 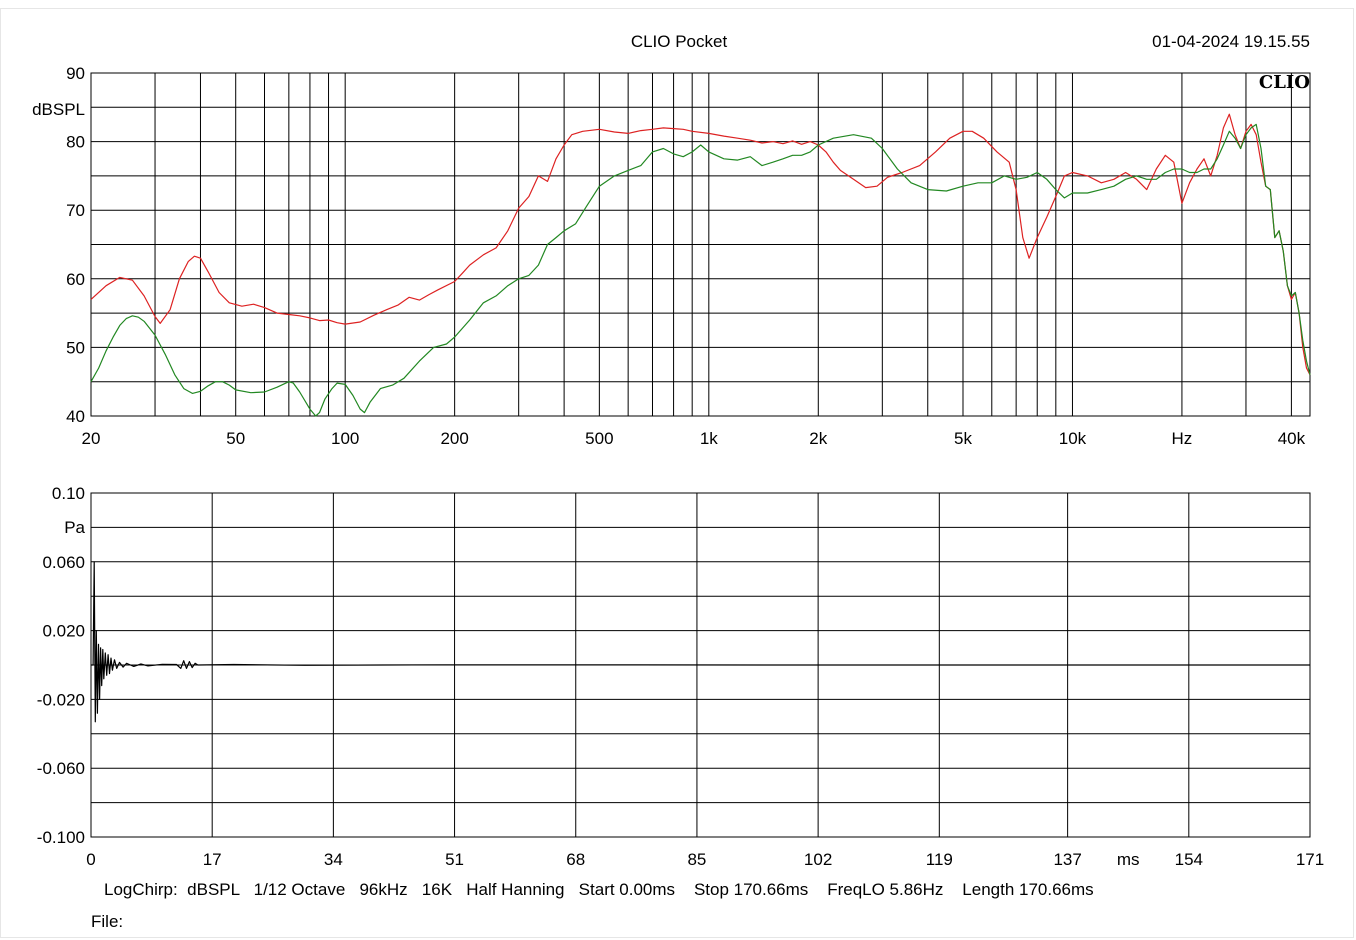 I want to click on freq-ytick-label: 90, so click(x=75, y=73).